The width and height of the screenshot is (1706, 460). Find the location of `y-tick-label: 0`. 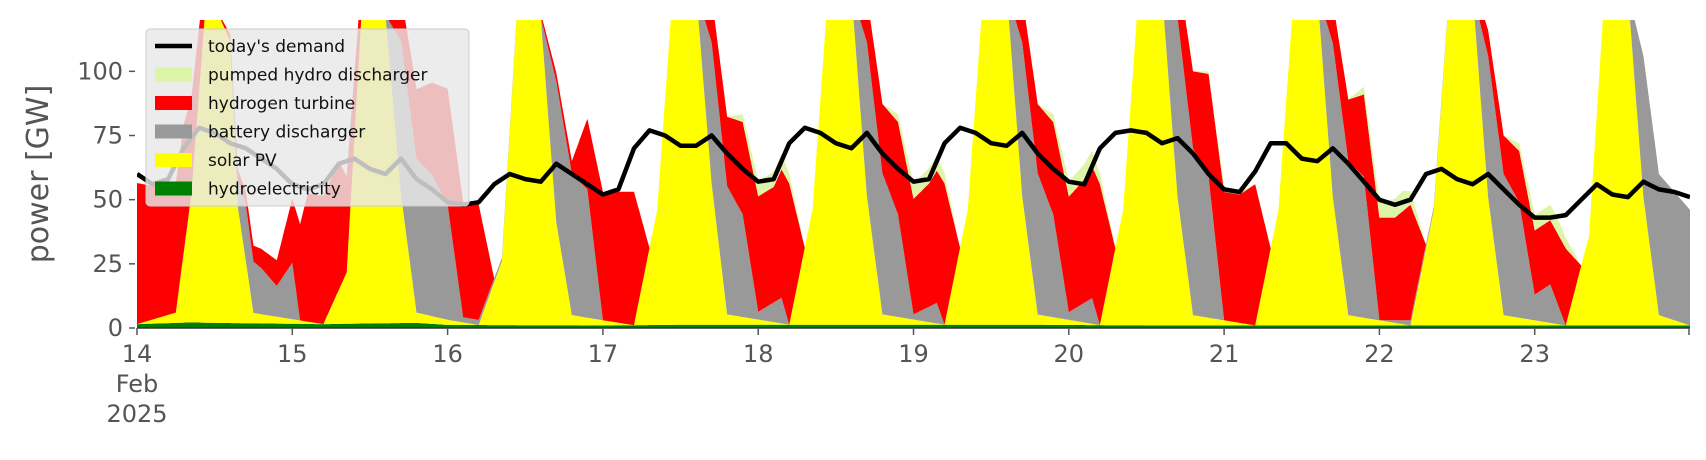

y-tick-label: 0 is located at coordinates (115, 328).